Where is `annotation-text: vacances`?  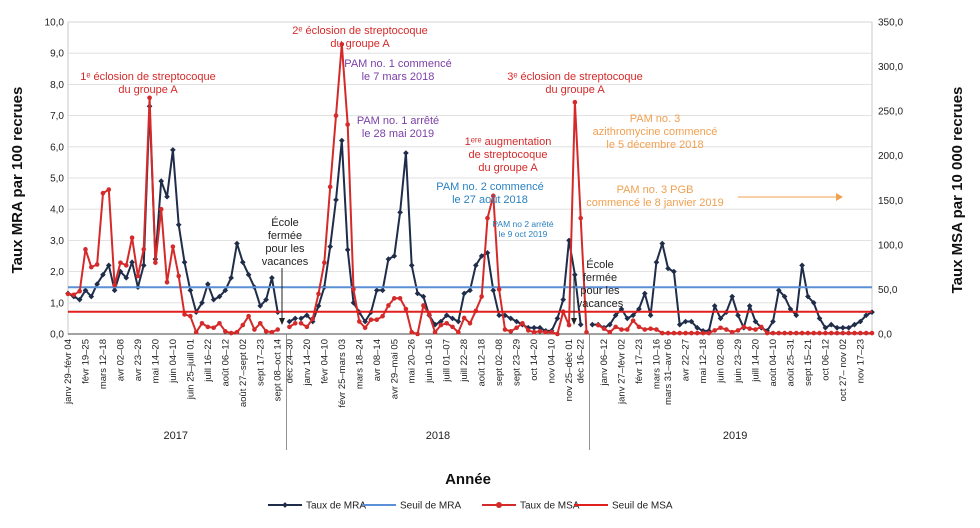
annotation-text: vacances is located at coordinates (285, 262).